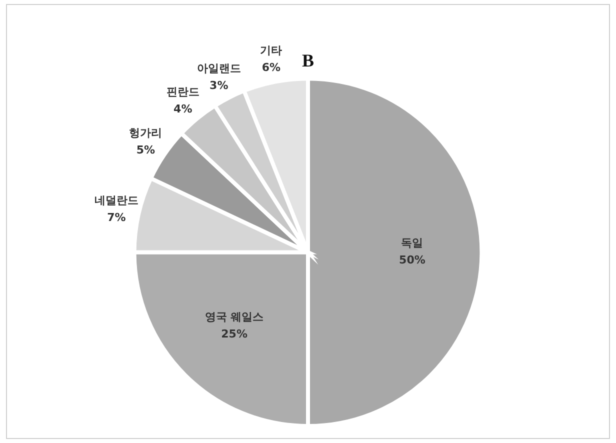  I want to click on data-label: 6%, so click(271, 67).